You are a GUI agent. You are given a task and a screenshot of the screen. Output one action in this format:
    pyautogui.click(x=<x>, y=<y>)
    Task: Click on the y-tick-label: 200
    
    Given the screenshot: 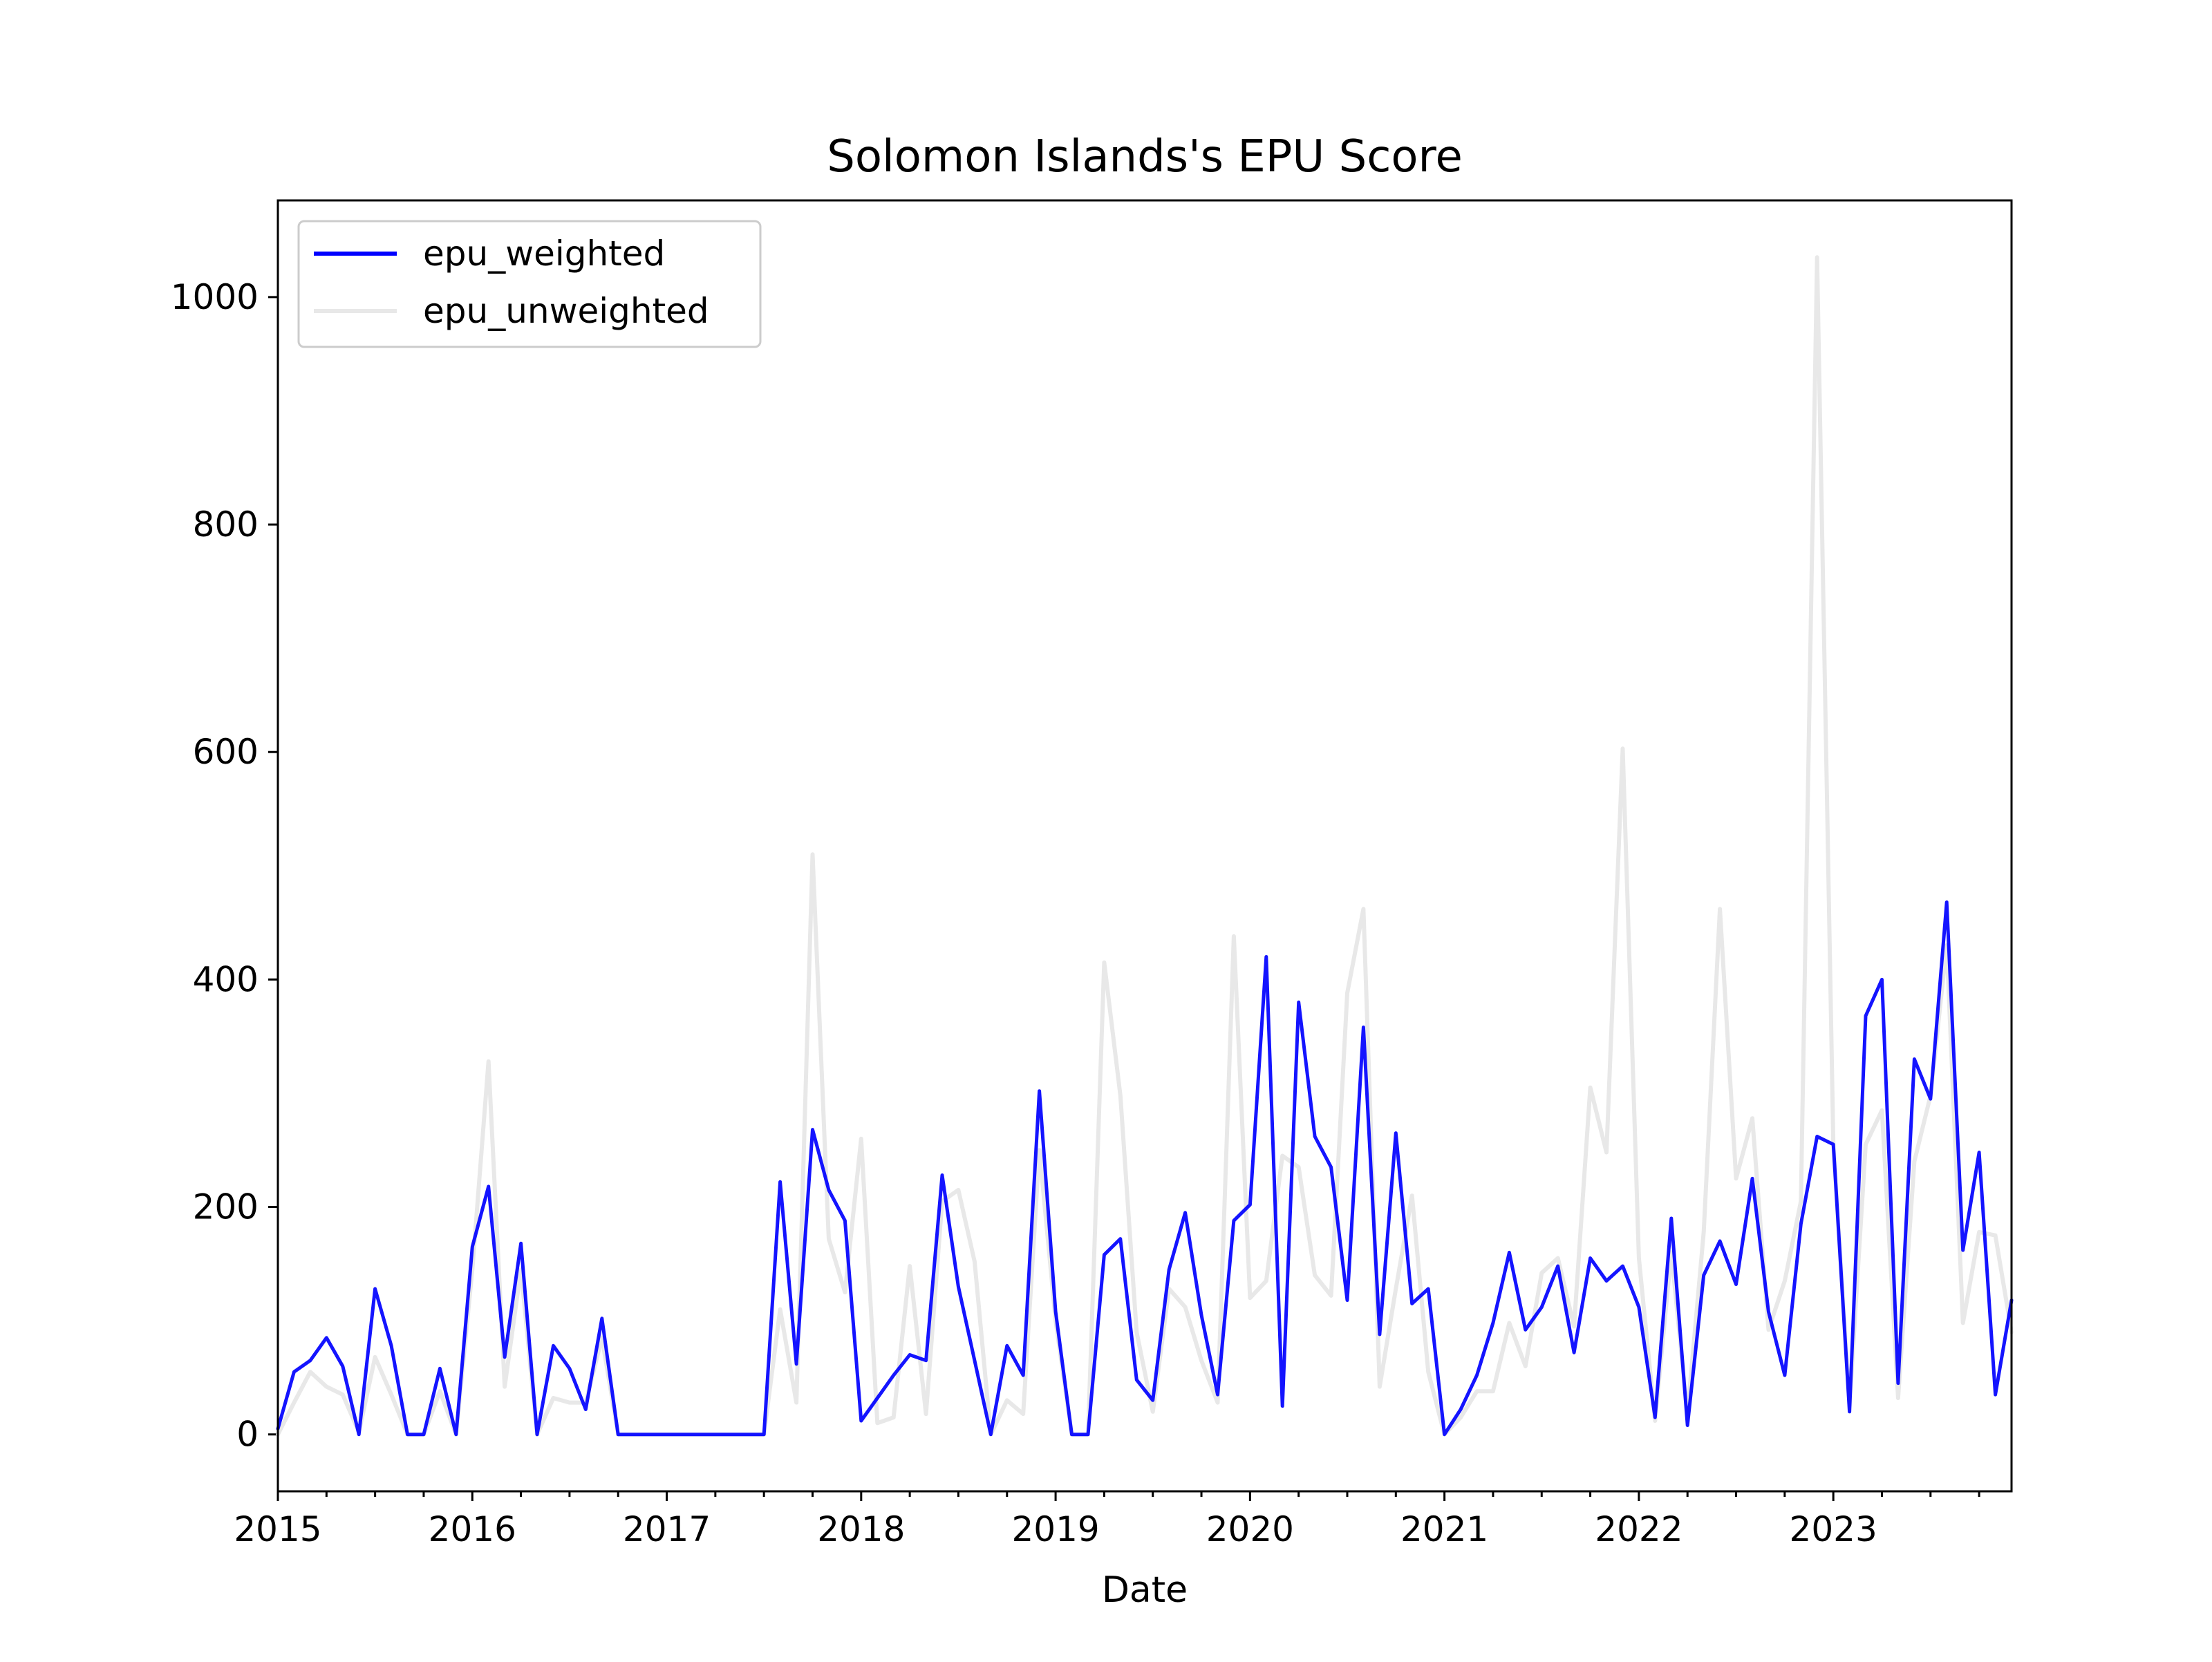 What is the action you would take?
    pyautogui.click(x=226, y=1207)
    